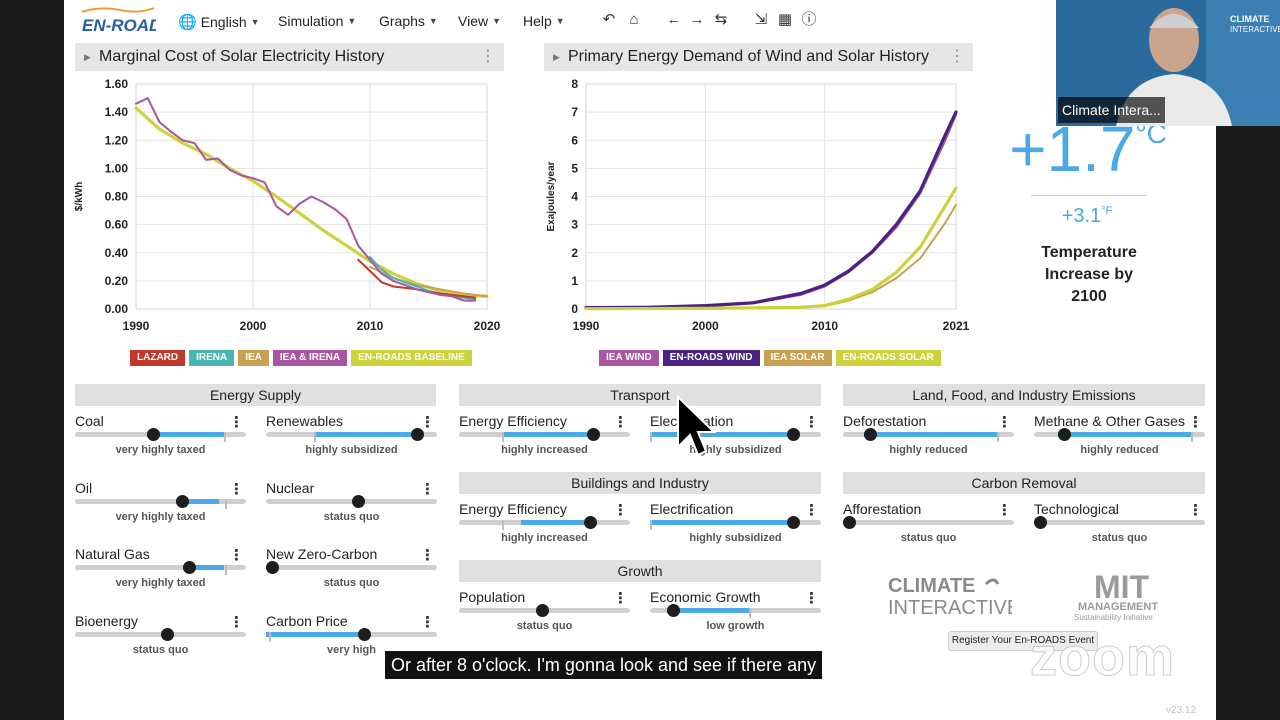 The height and width of the screenshot is (720, 1280). Describe the element at coordinates (1023, 641) in the screenshot. I see `register-event-button: Register Your En-ROADS Event` at that location.